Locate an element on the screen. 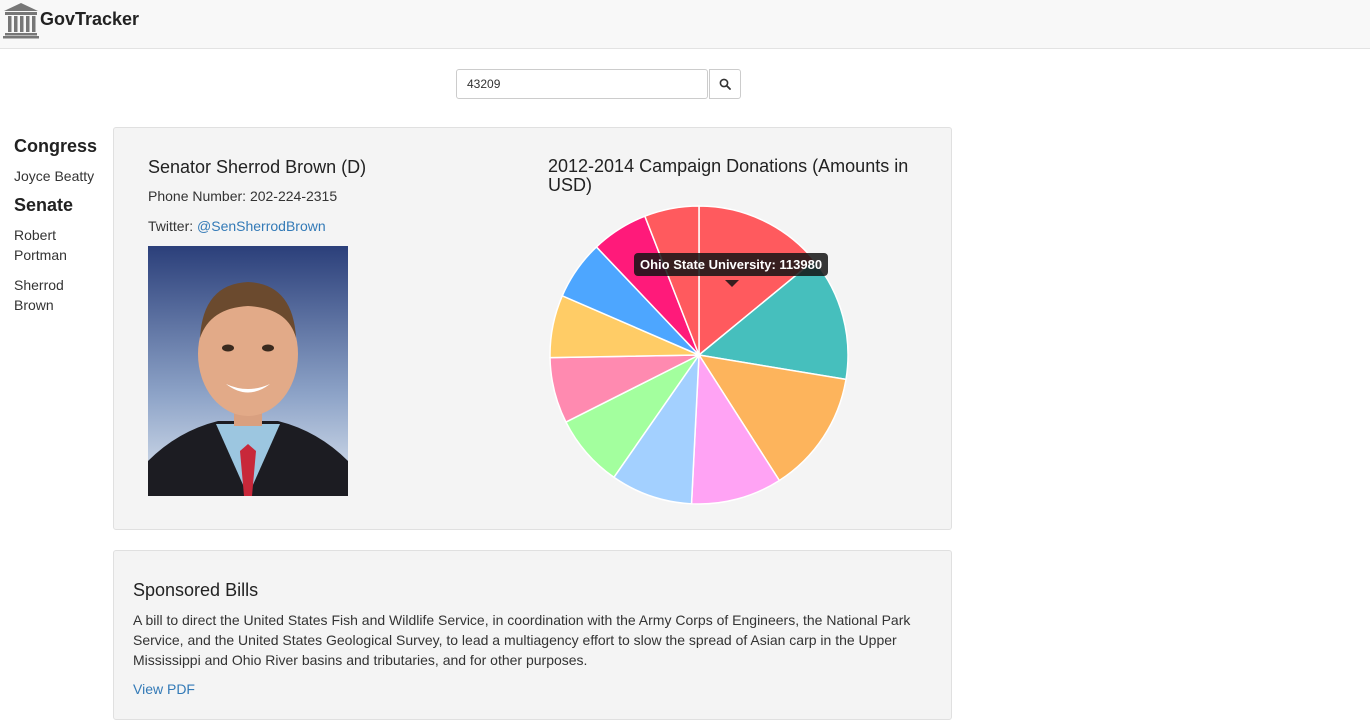 The width and height of the screenshot is (1370, 720). search-button is located at coordinates (725, 84).